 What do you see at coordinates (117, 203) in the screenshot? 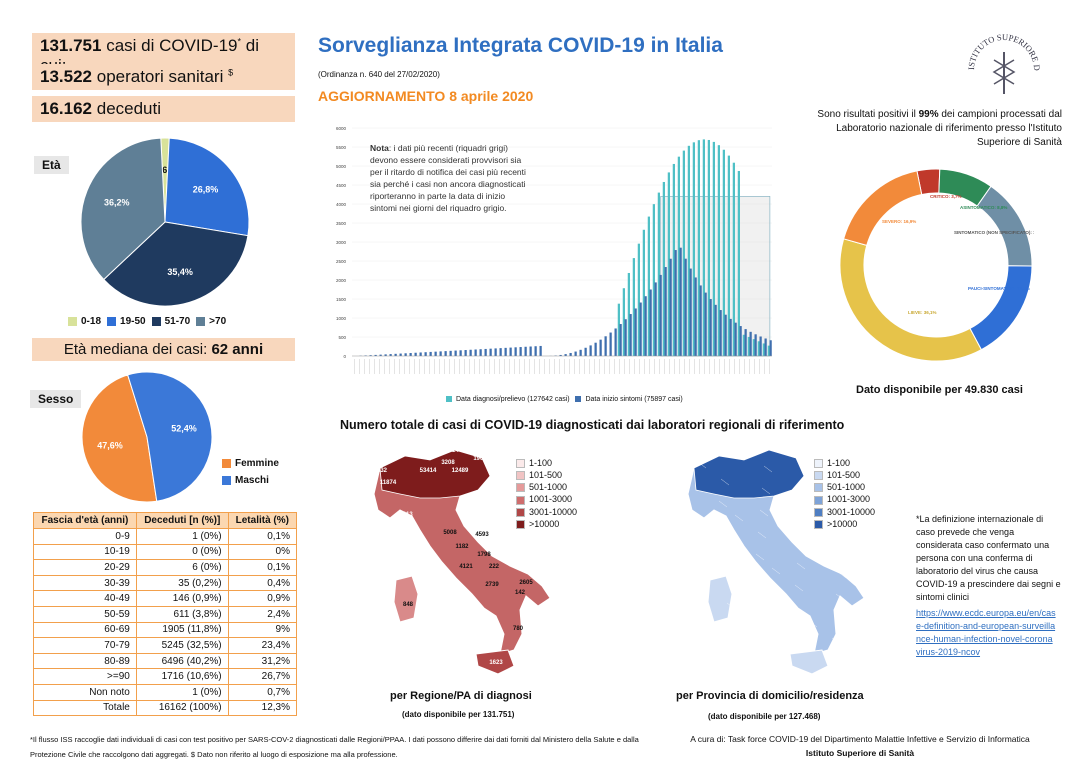
I see `pie-value-label-3: 36,2%` at bounding box center [117, 203].